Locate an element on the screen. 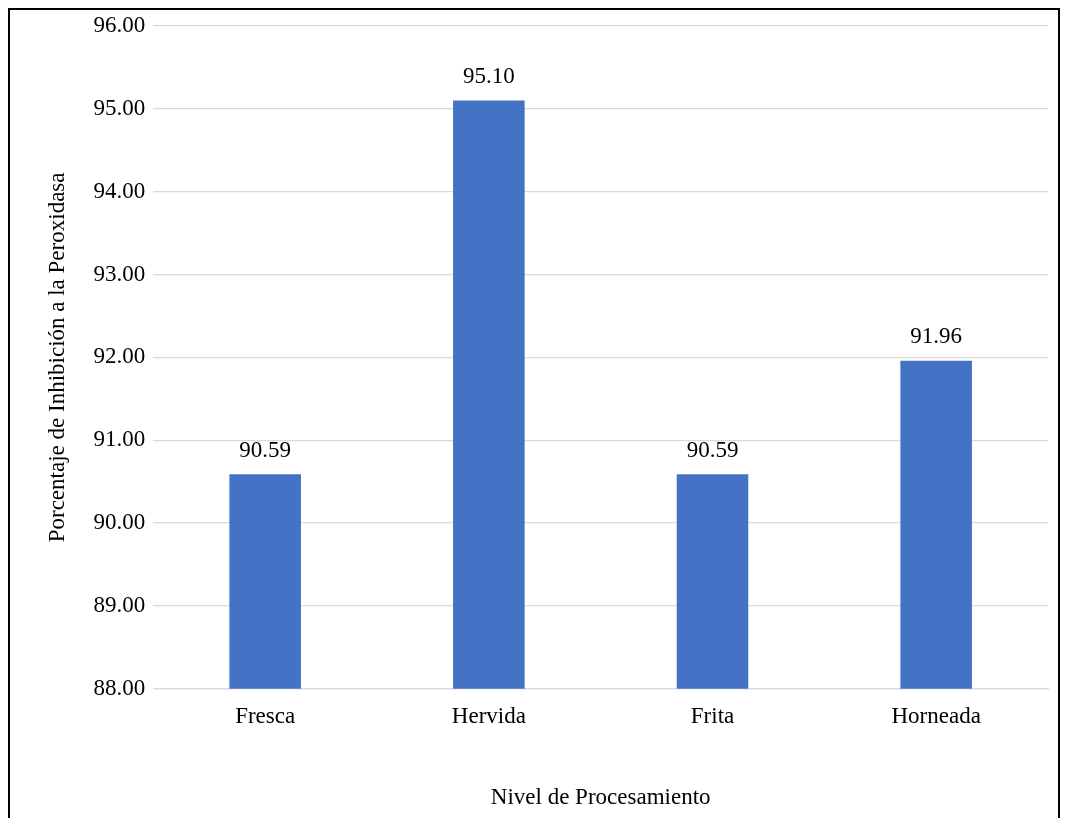  x-tick-label: Fresca is located at coordinates (265, 715).